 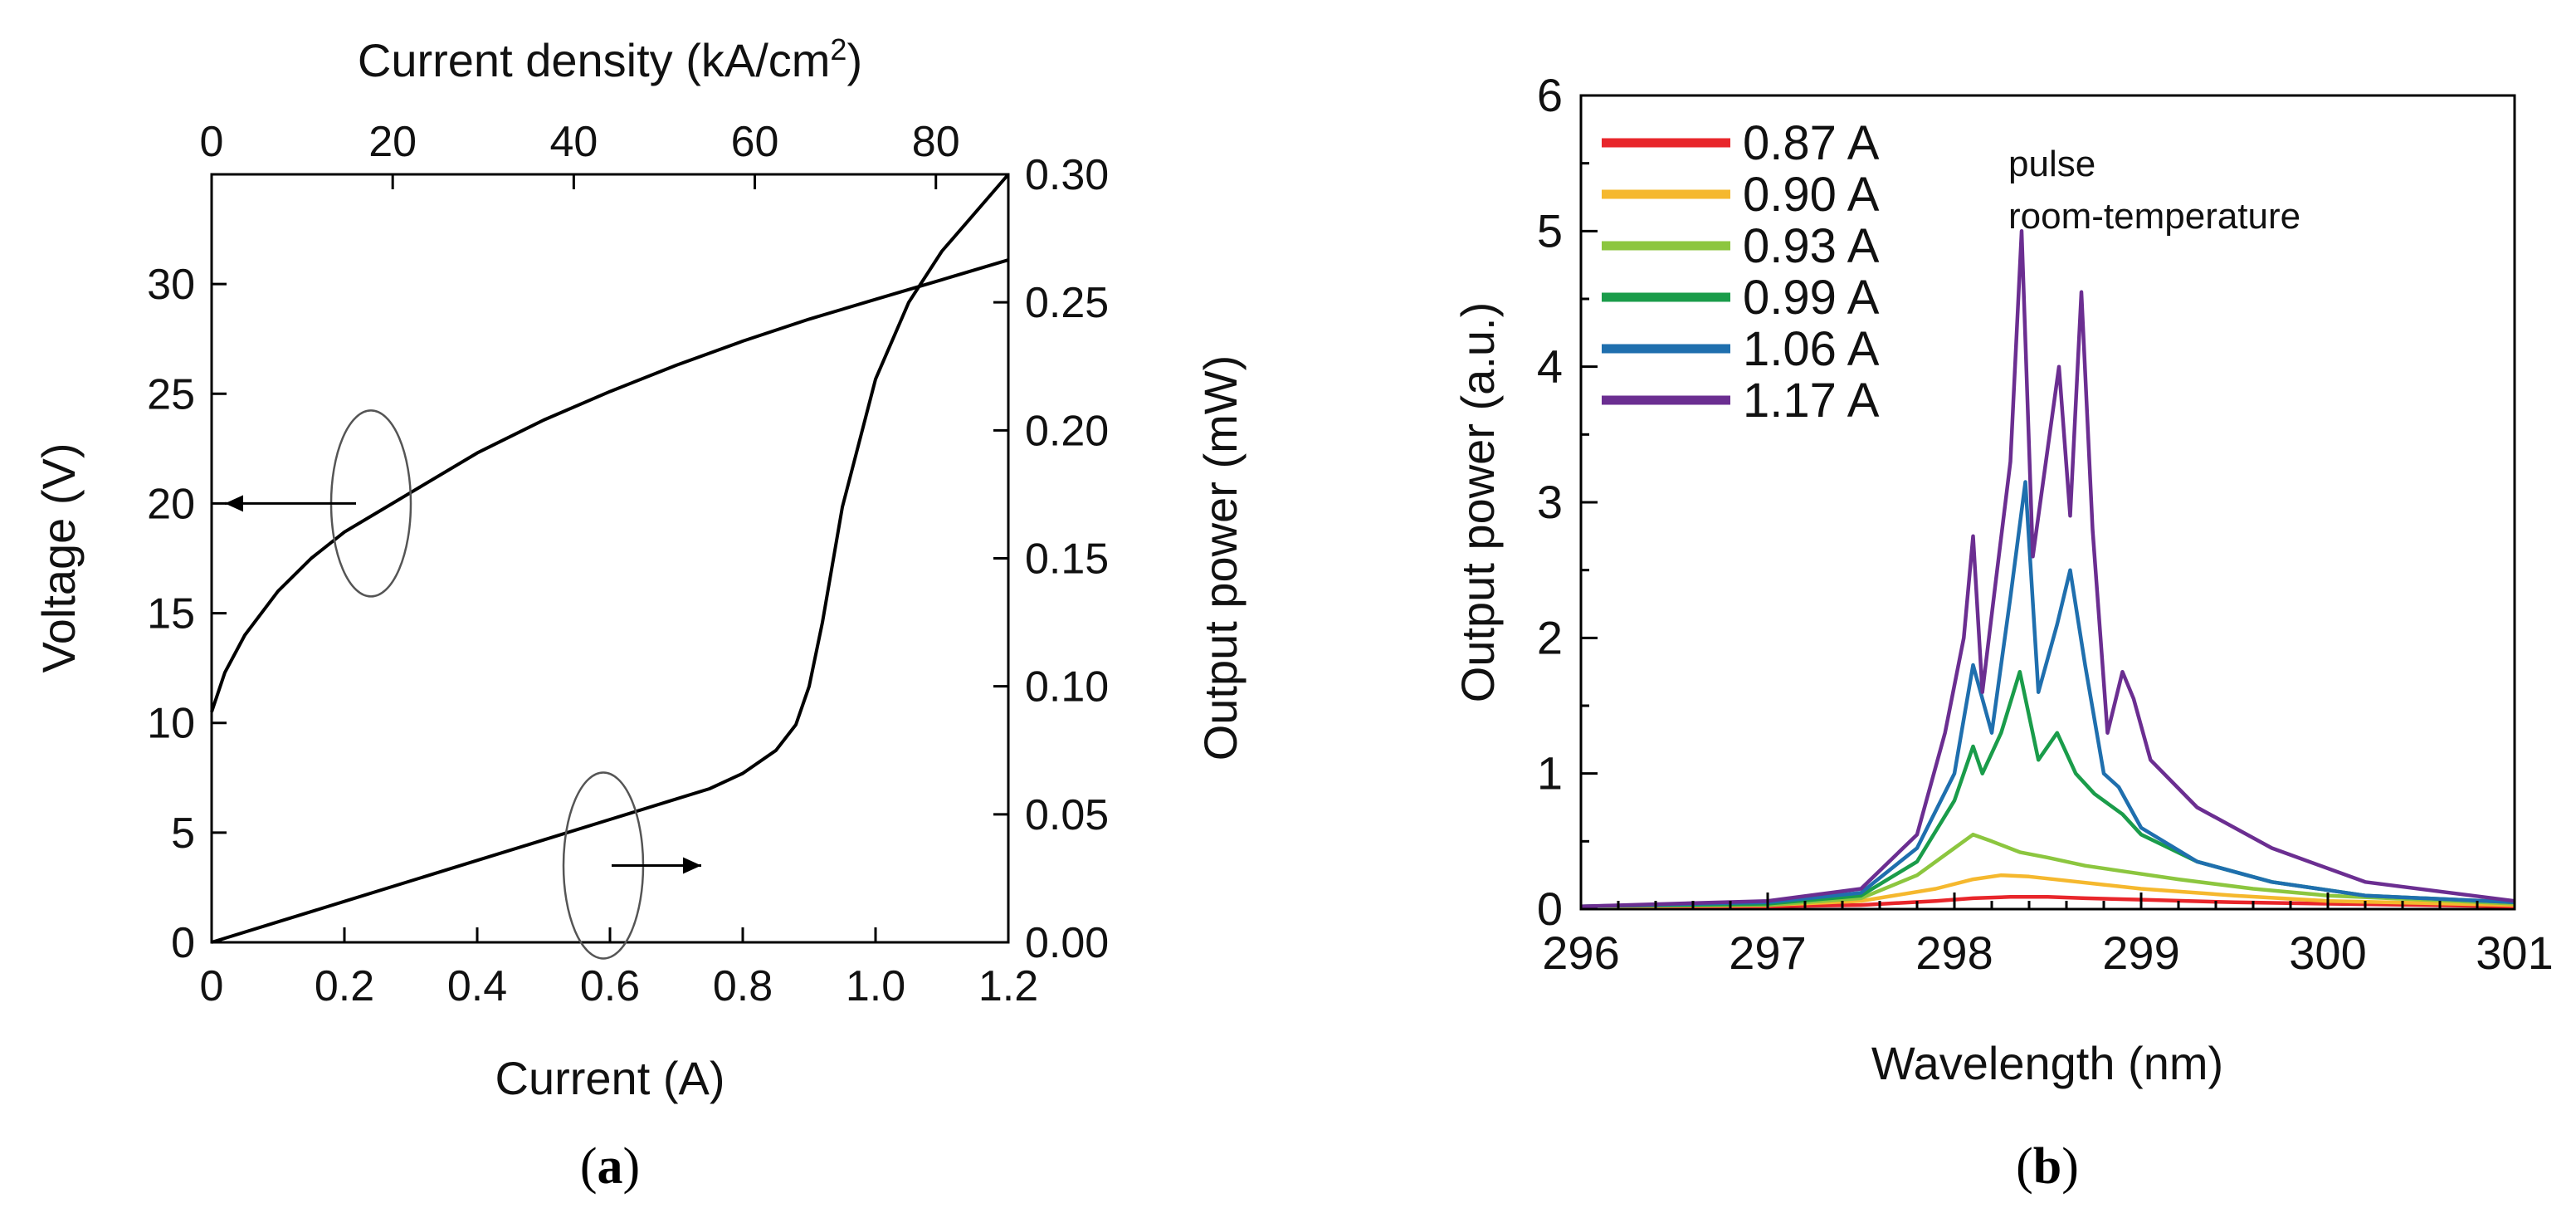 I want to click on panel-b-x-axis-title: Wavelength (nm), so click(x=2047, y=1063).